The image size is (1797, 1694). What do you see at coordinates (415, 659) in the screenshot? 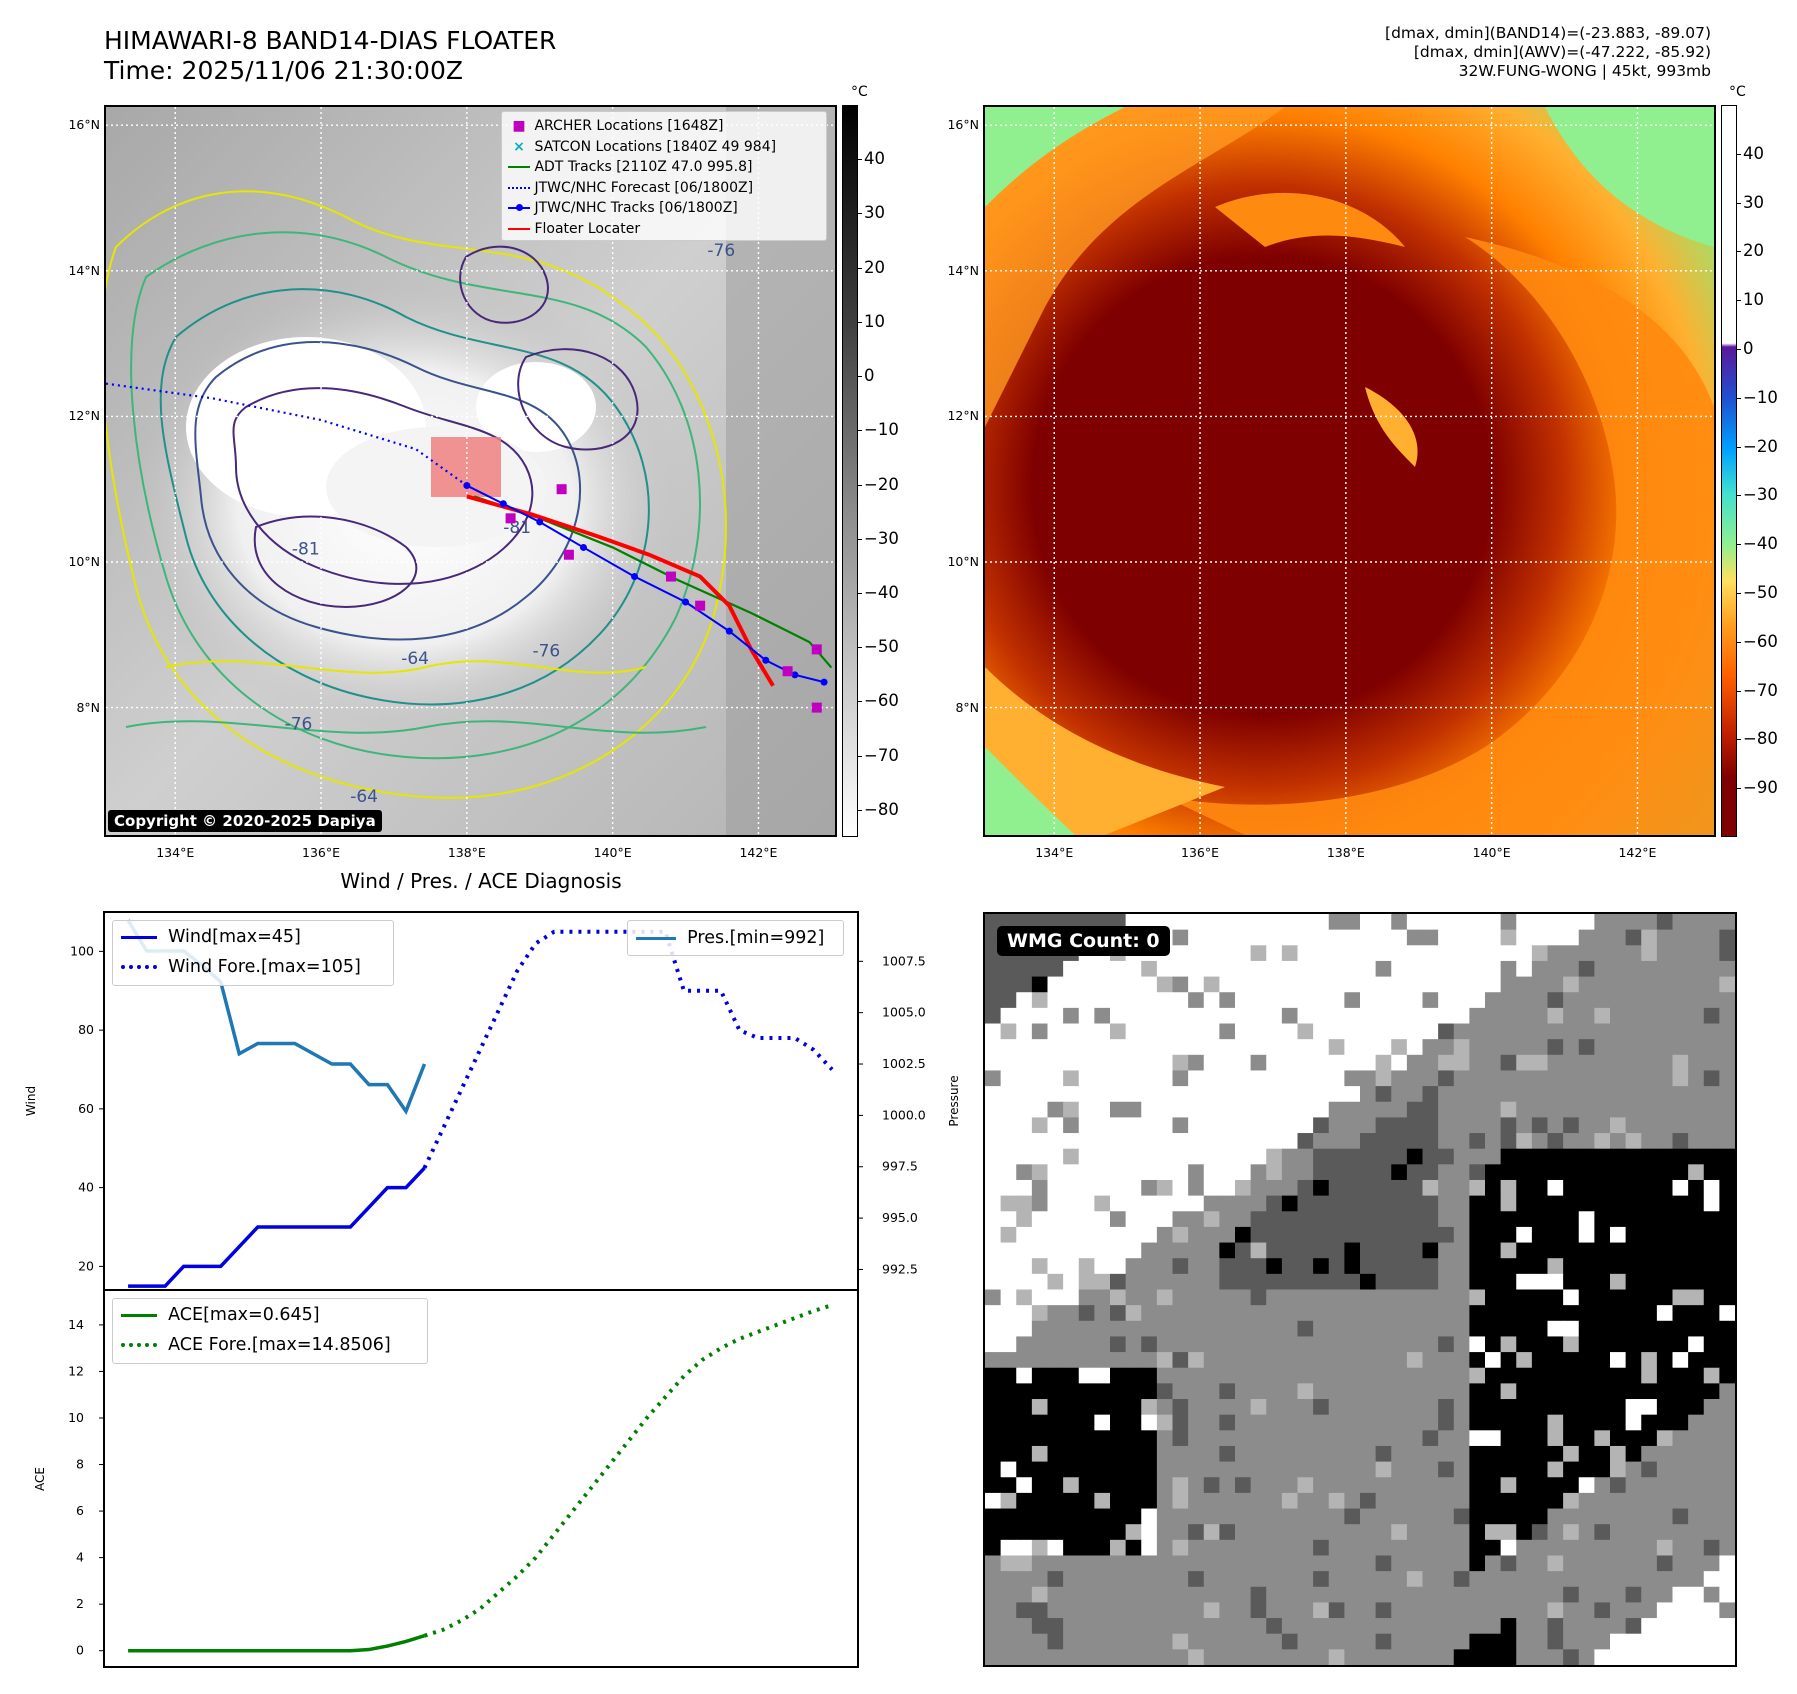
I see `contour-label: -64` at bounding box center [415, 659].